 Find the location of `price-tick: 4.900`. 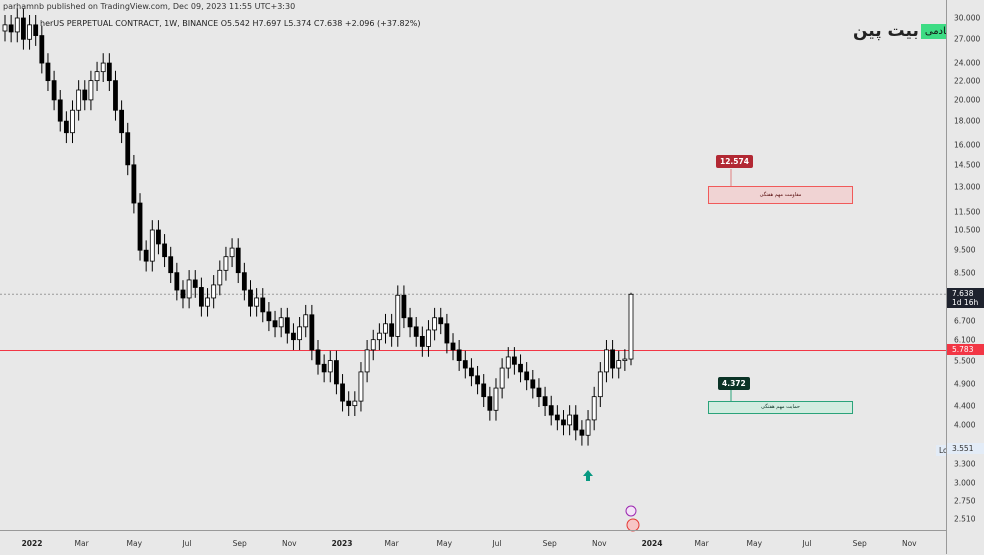

price-tick: 4.900 is located at coordinates (965, 384).